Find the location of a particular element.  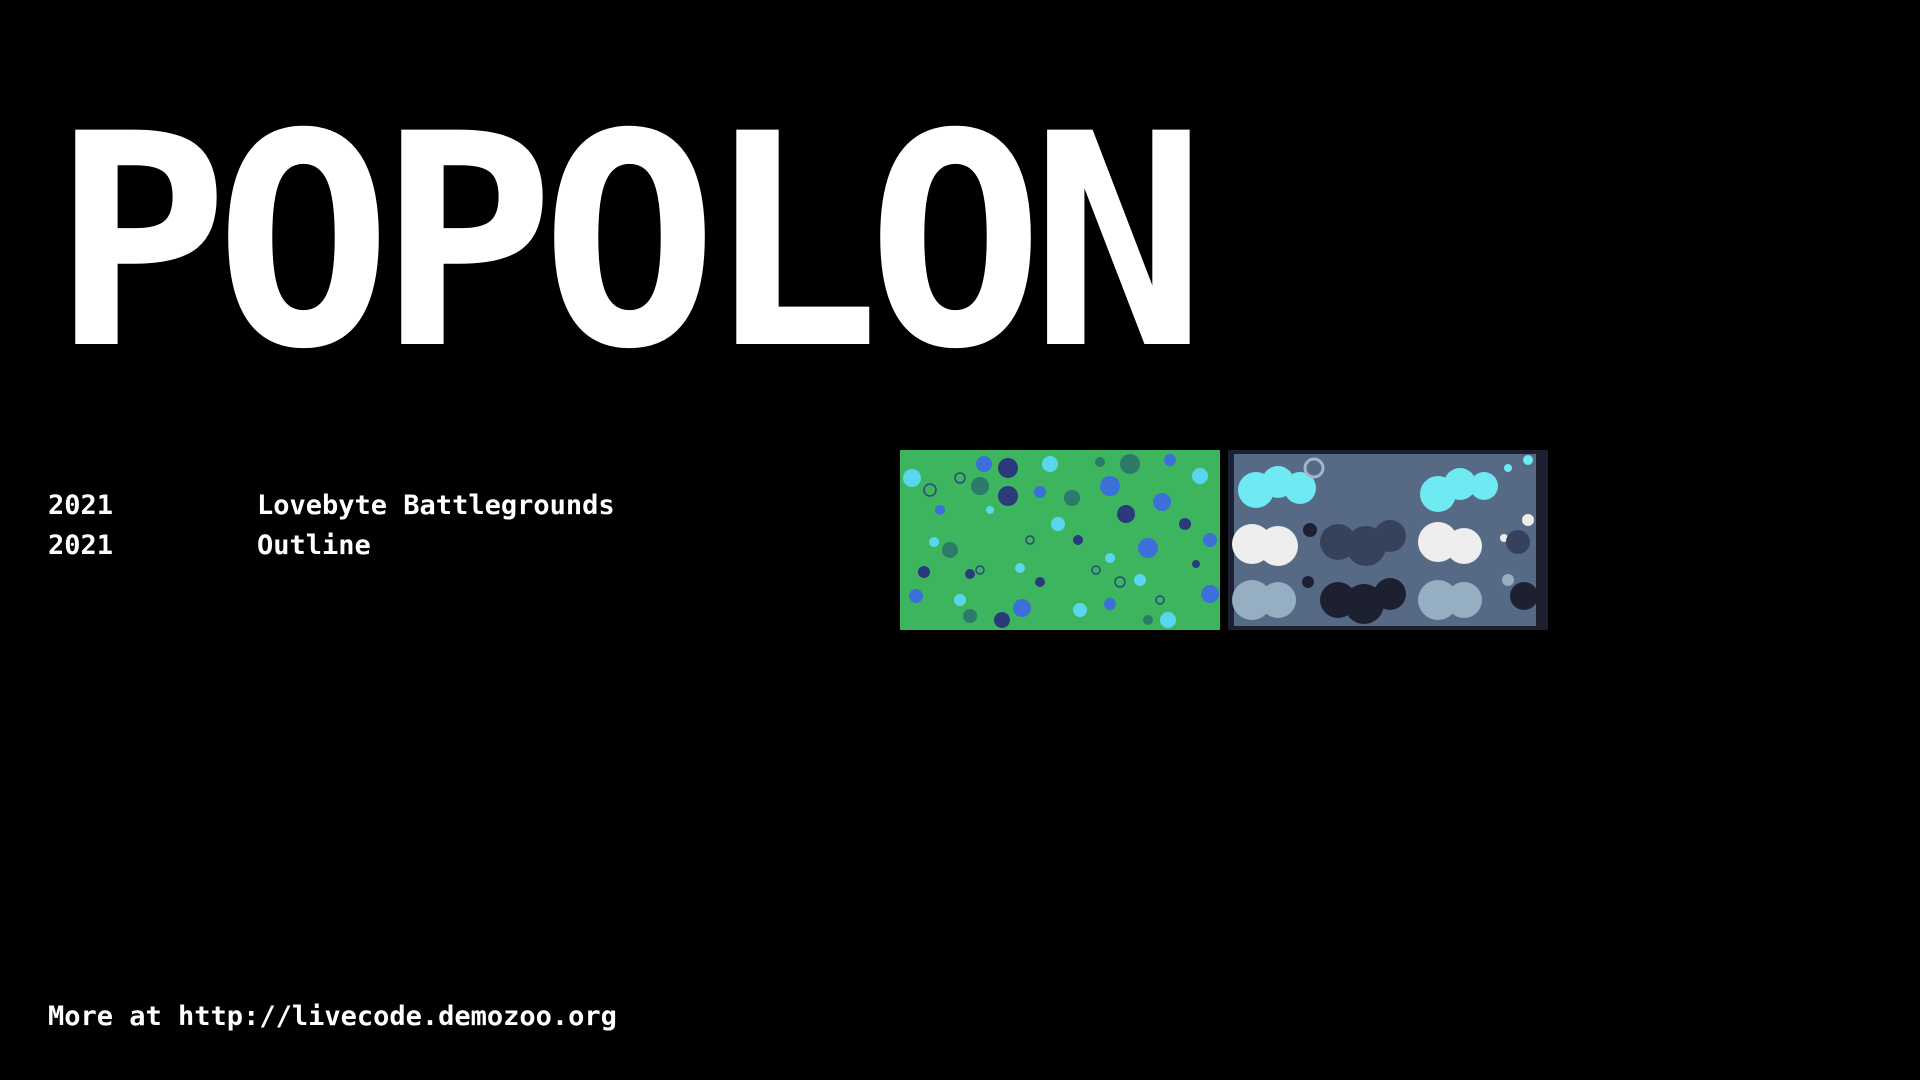

list-item: 2021 Lovebyte Battlegrounds is located at coordinates (331, 506).